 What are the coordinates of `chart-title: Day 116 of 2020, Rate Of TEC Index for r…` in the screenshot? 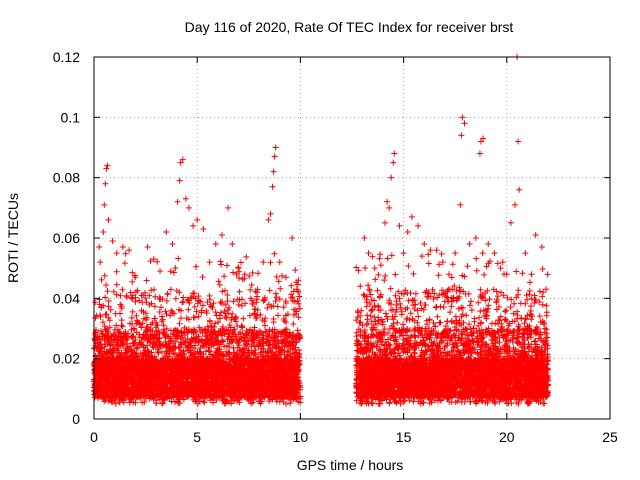 It's located at (349, 27).